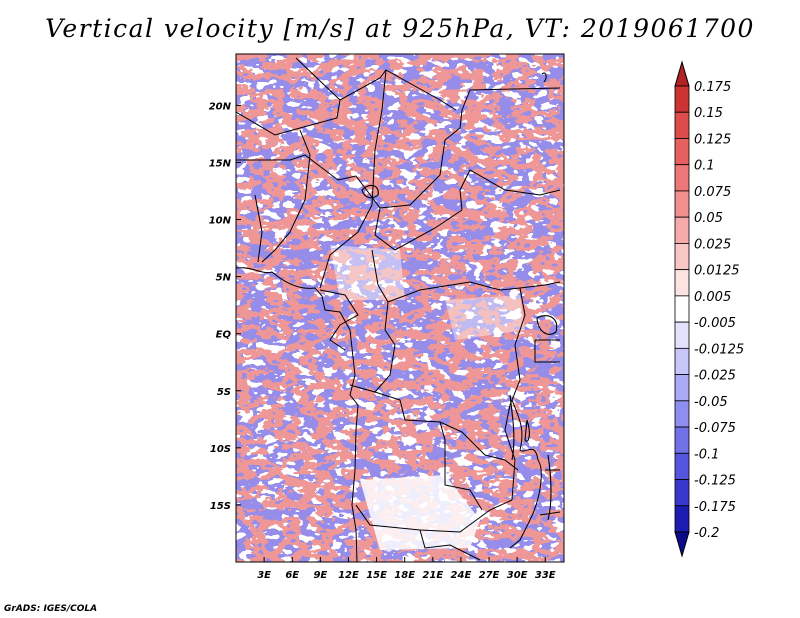  I want to click on y-tick-label: 5N, so click(224, 278).